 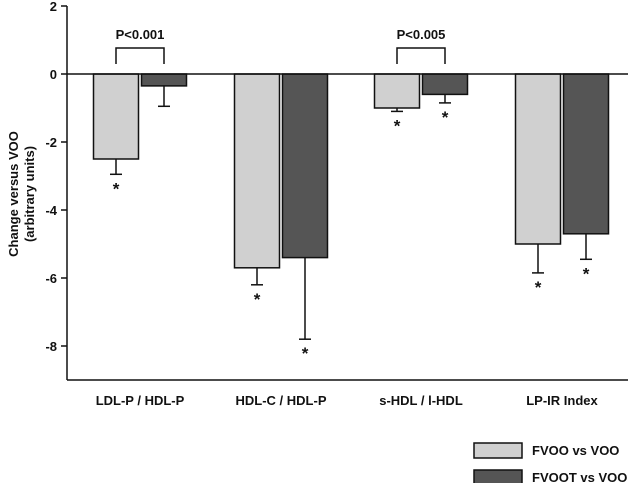 I want to click on y-axis-title-group: Change versus VOO (arbitrary units), so click(x=21, y=194).